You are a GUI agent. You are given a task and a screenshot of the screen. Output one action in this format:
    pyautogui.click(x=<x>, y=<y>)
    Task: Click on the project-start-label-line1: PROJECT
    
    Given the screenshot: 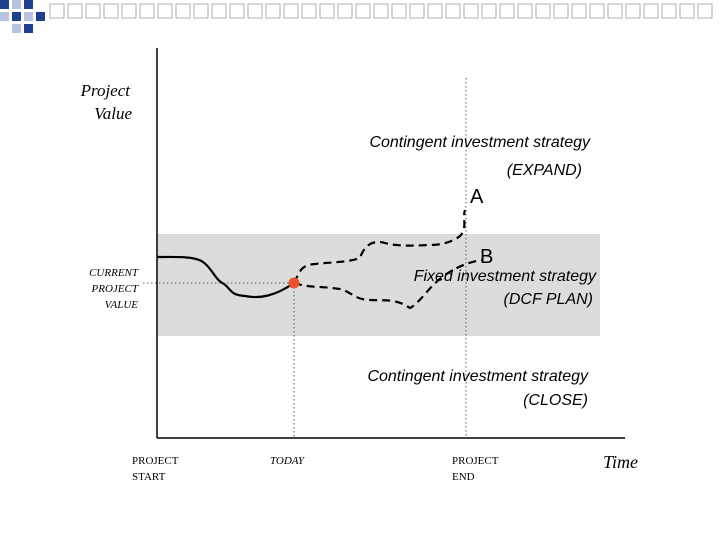 What is the action you would take?
    pyautogui.click(x=155, y=461)
    